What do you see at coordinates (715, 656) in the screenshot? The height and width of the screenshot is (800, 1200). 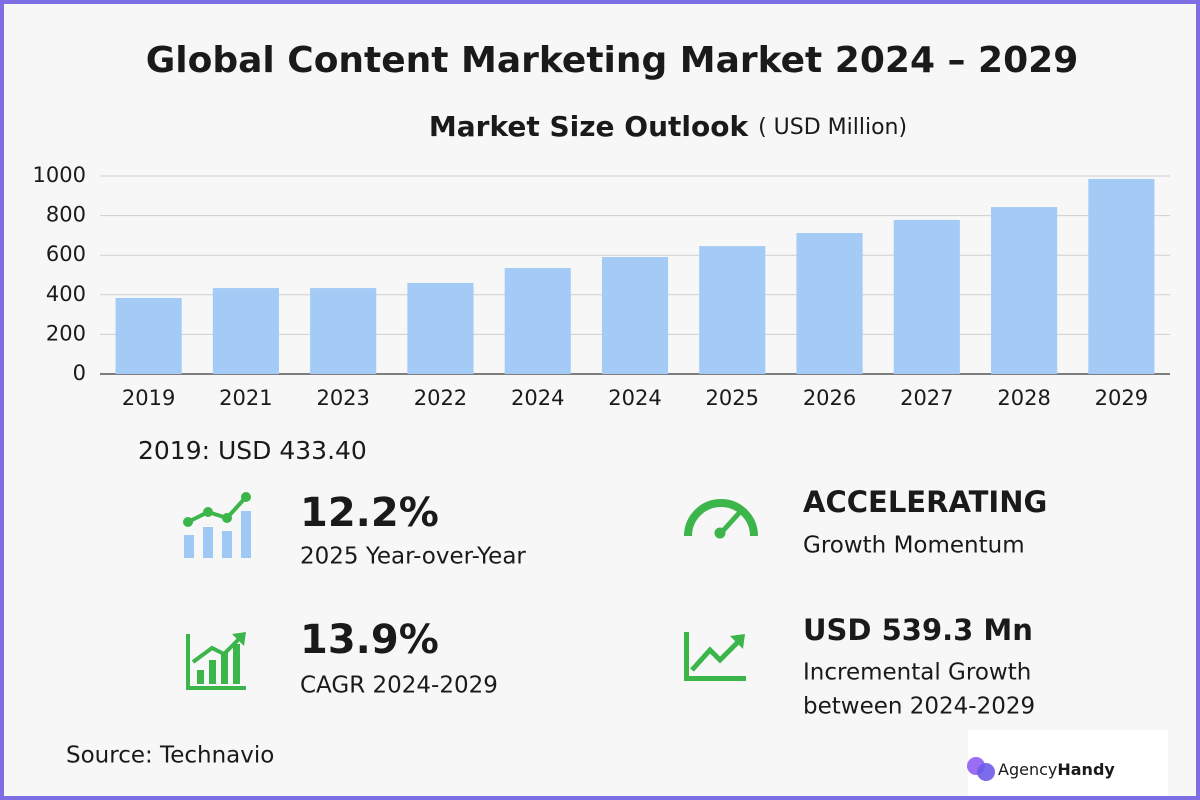 I see `icon-trend` at bounding box center [715, 656].